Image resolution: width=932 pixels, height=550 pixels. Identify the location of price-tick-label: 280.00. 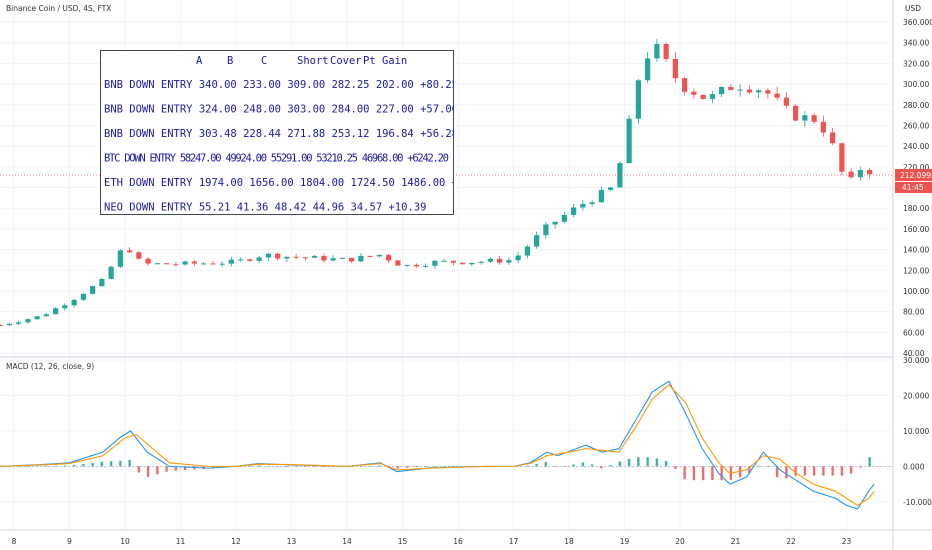
(916, 105).